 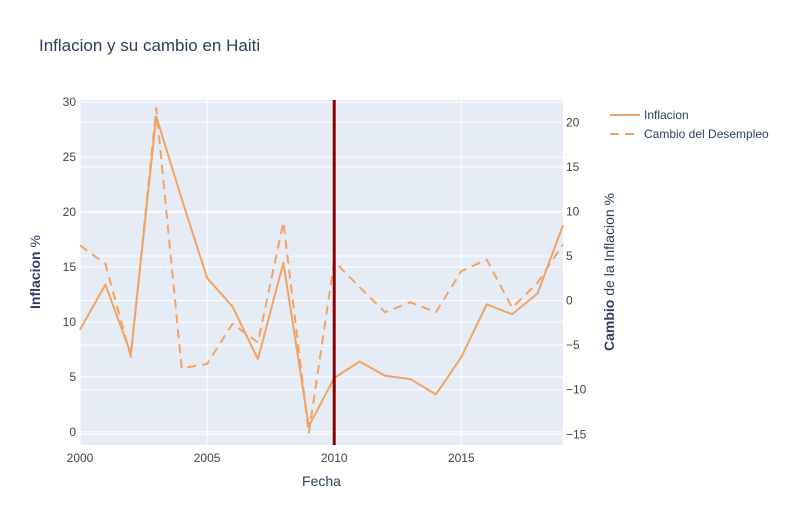 I want to click on x-tick-label: 2015, so click(x=461, y=458).